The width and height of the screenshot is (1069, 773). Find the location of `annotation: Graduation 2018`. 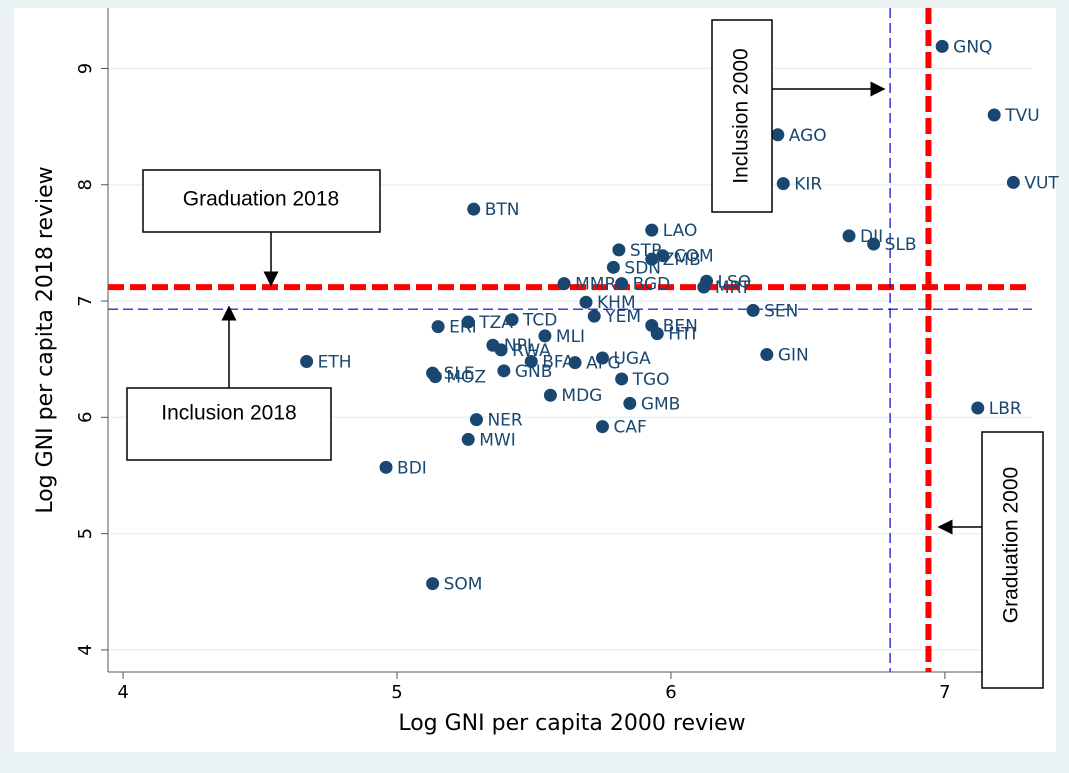

annotation: Graduation 2018 is located at coordinates (261, 228).